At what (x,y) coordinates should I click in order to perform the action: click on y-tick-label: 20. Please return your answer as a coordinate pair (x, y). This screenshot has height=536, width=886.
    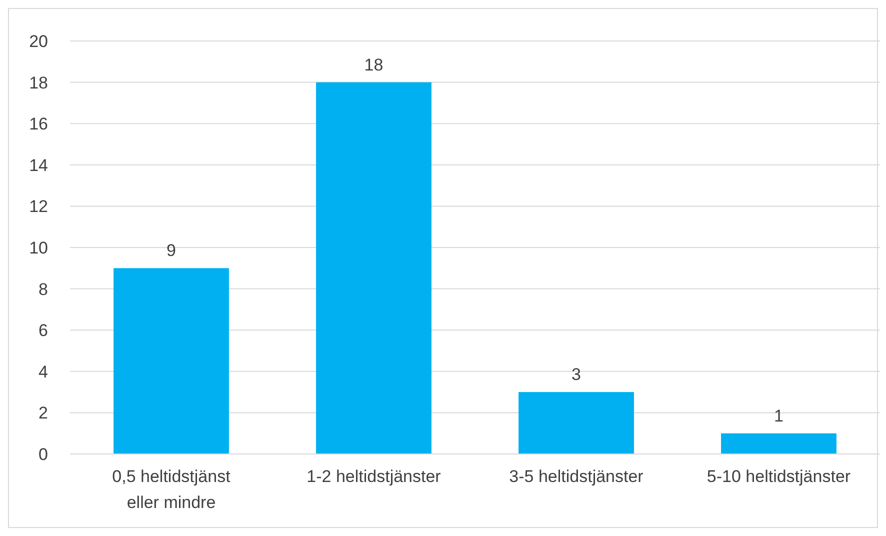
    Looking at the image, I should click on (38, 41).